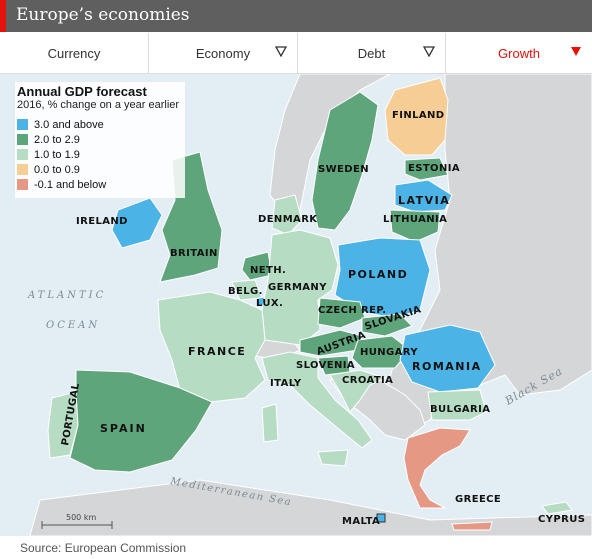  What do you see at coordinates (358, 391) in the screenshot?
I see `country-croatia` at bounding box center [358, 391].